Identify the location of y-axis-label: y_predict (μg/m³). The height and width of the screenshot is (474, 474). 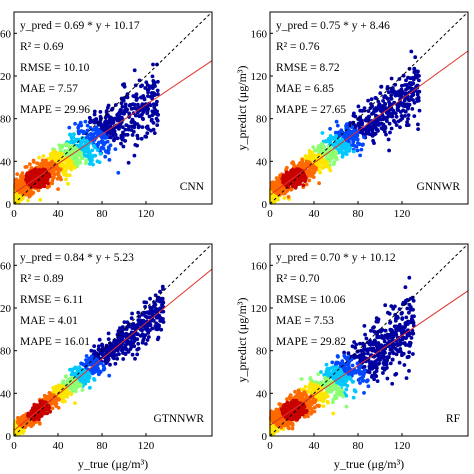
(242, 107).